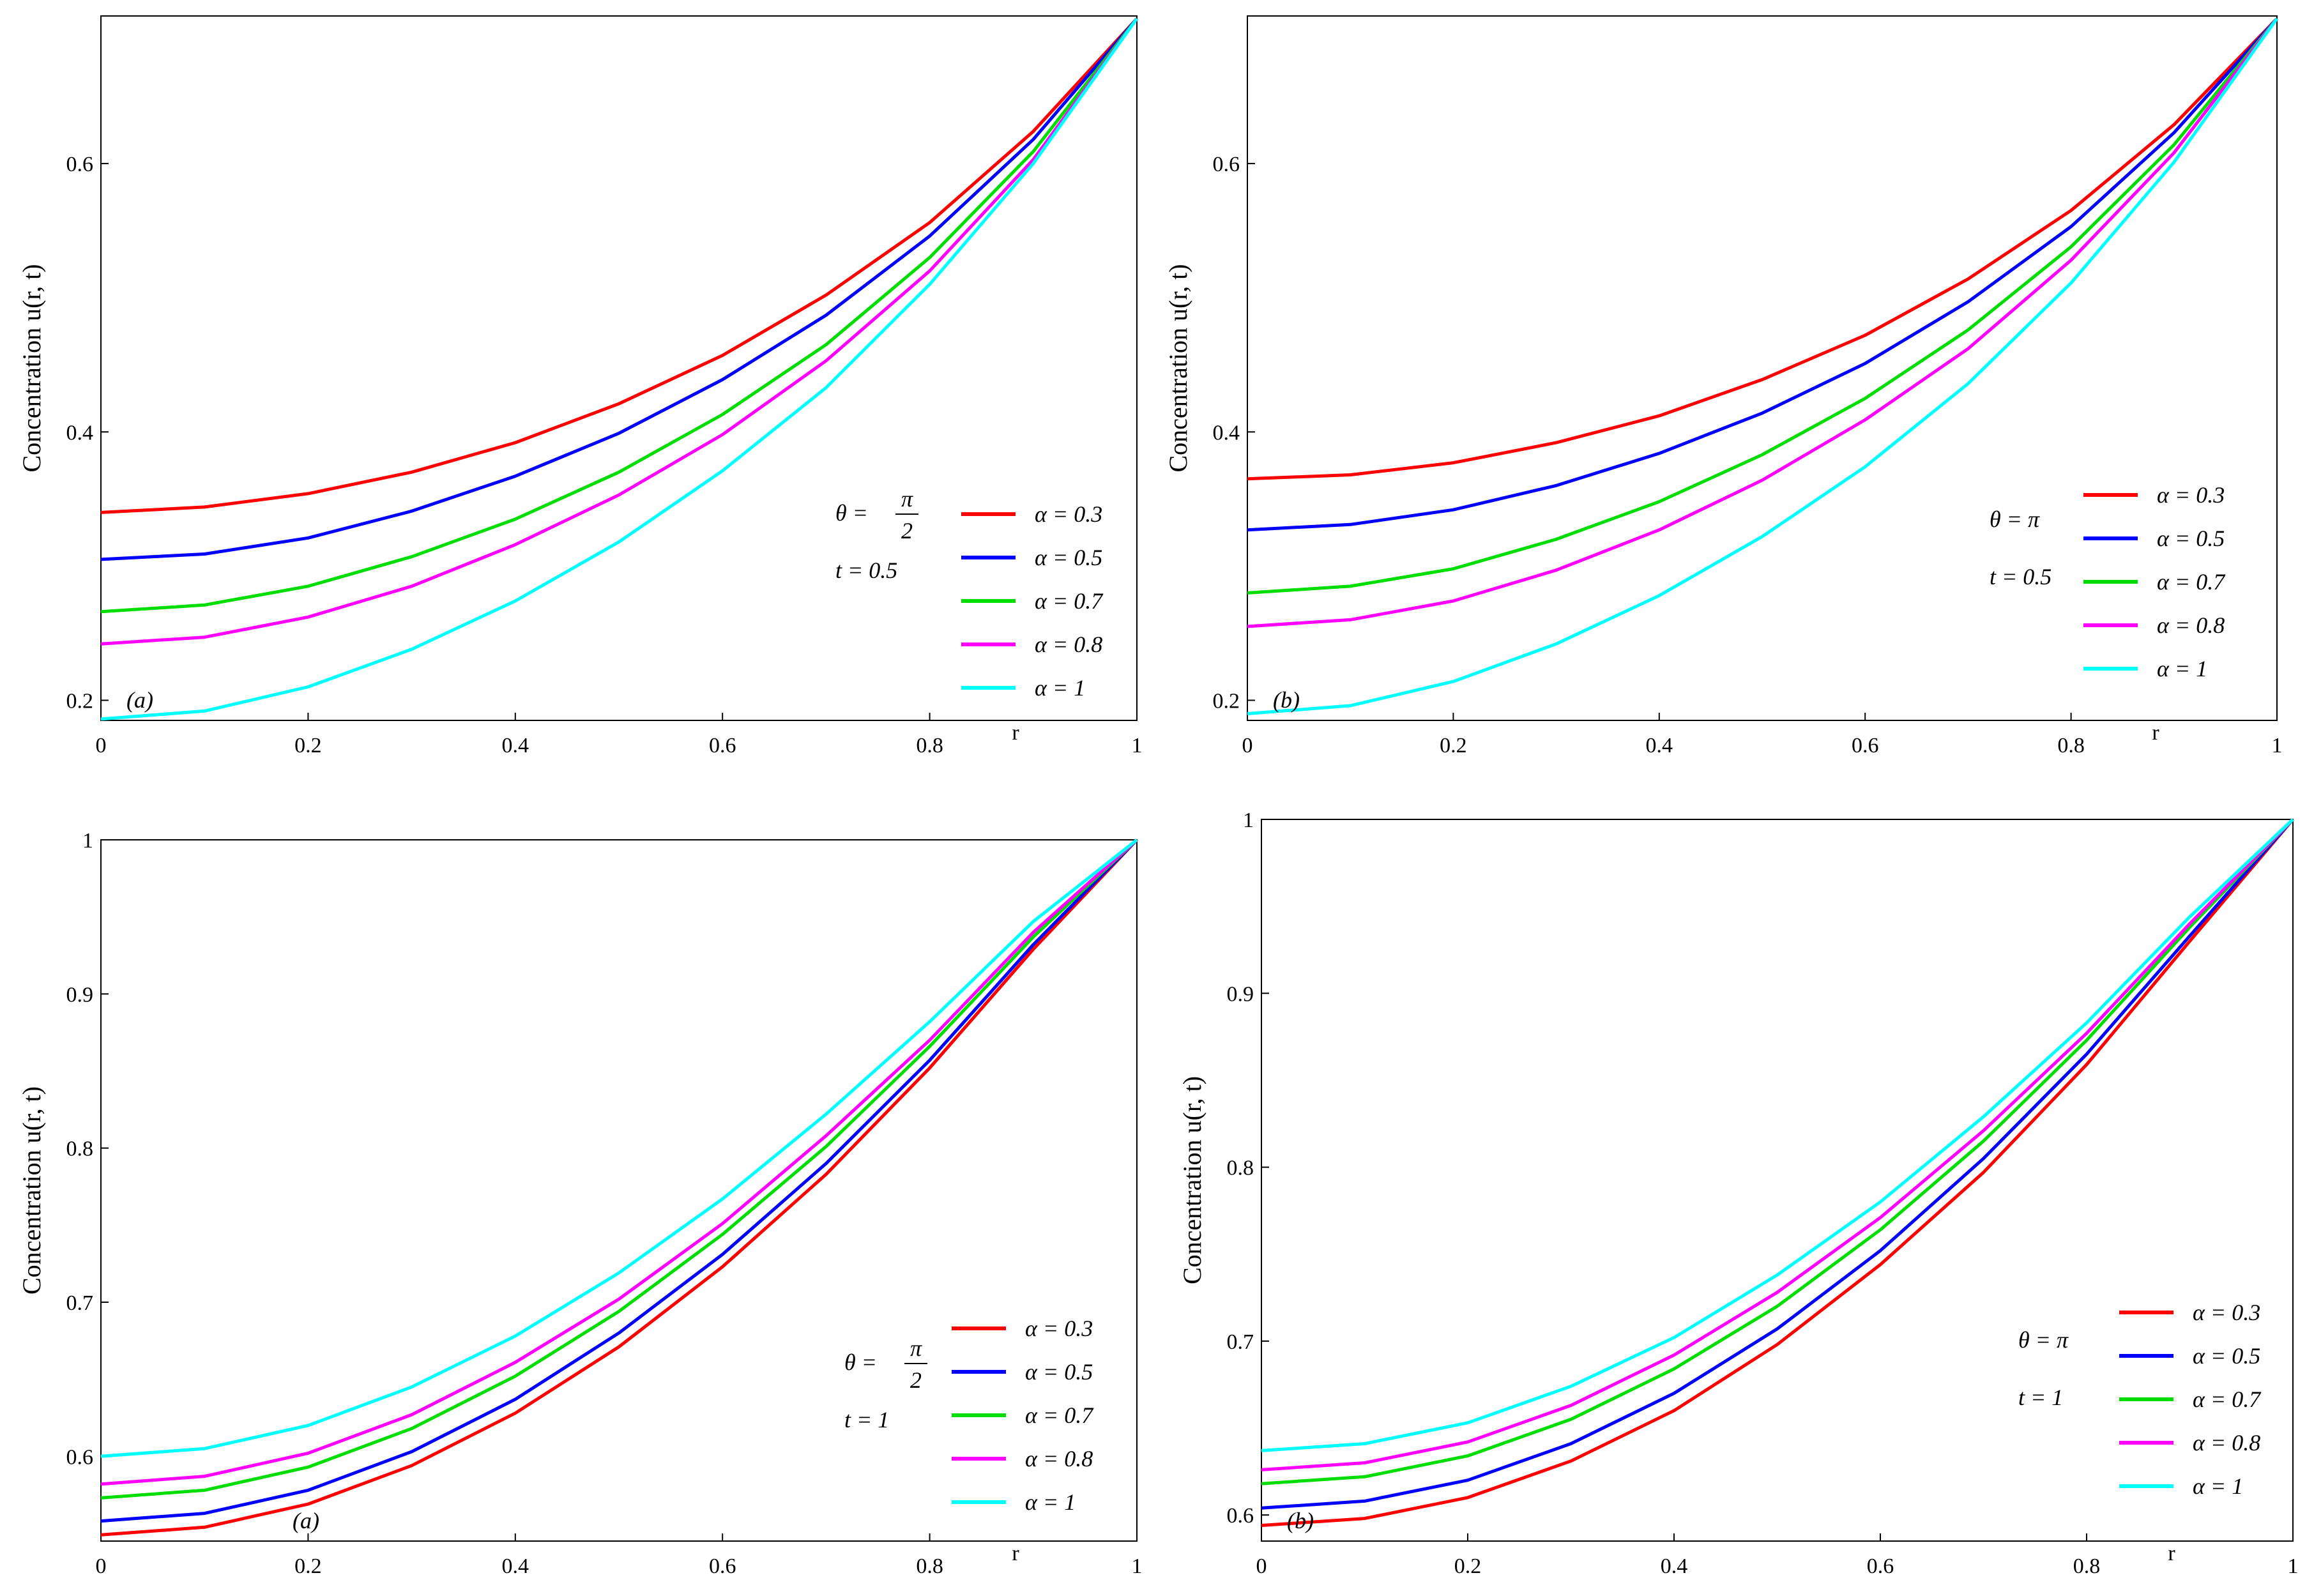 Image resolution: width=2314 pixels, height=1596 pixels. What do you see at coordinates (306, 1520) in the screenshot?
I see `panel-label: (a)` at bounding box center [306, 1520].